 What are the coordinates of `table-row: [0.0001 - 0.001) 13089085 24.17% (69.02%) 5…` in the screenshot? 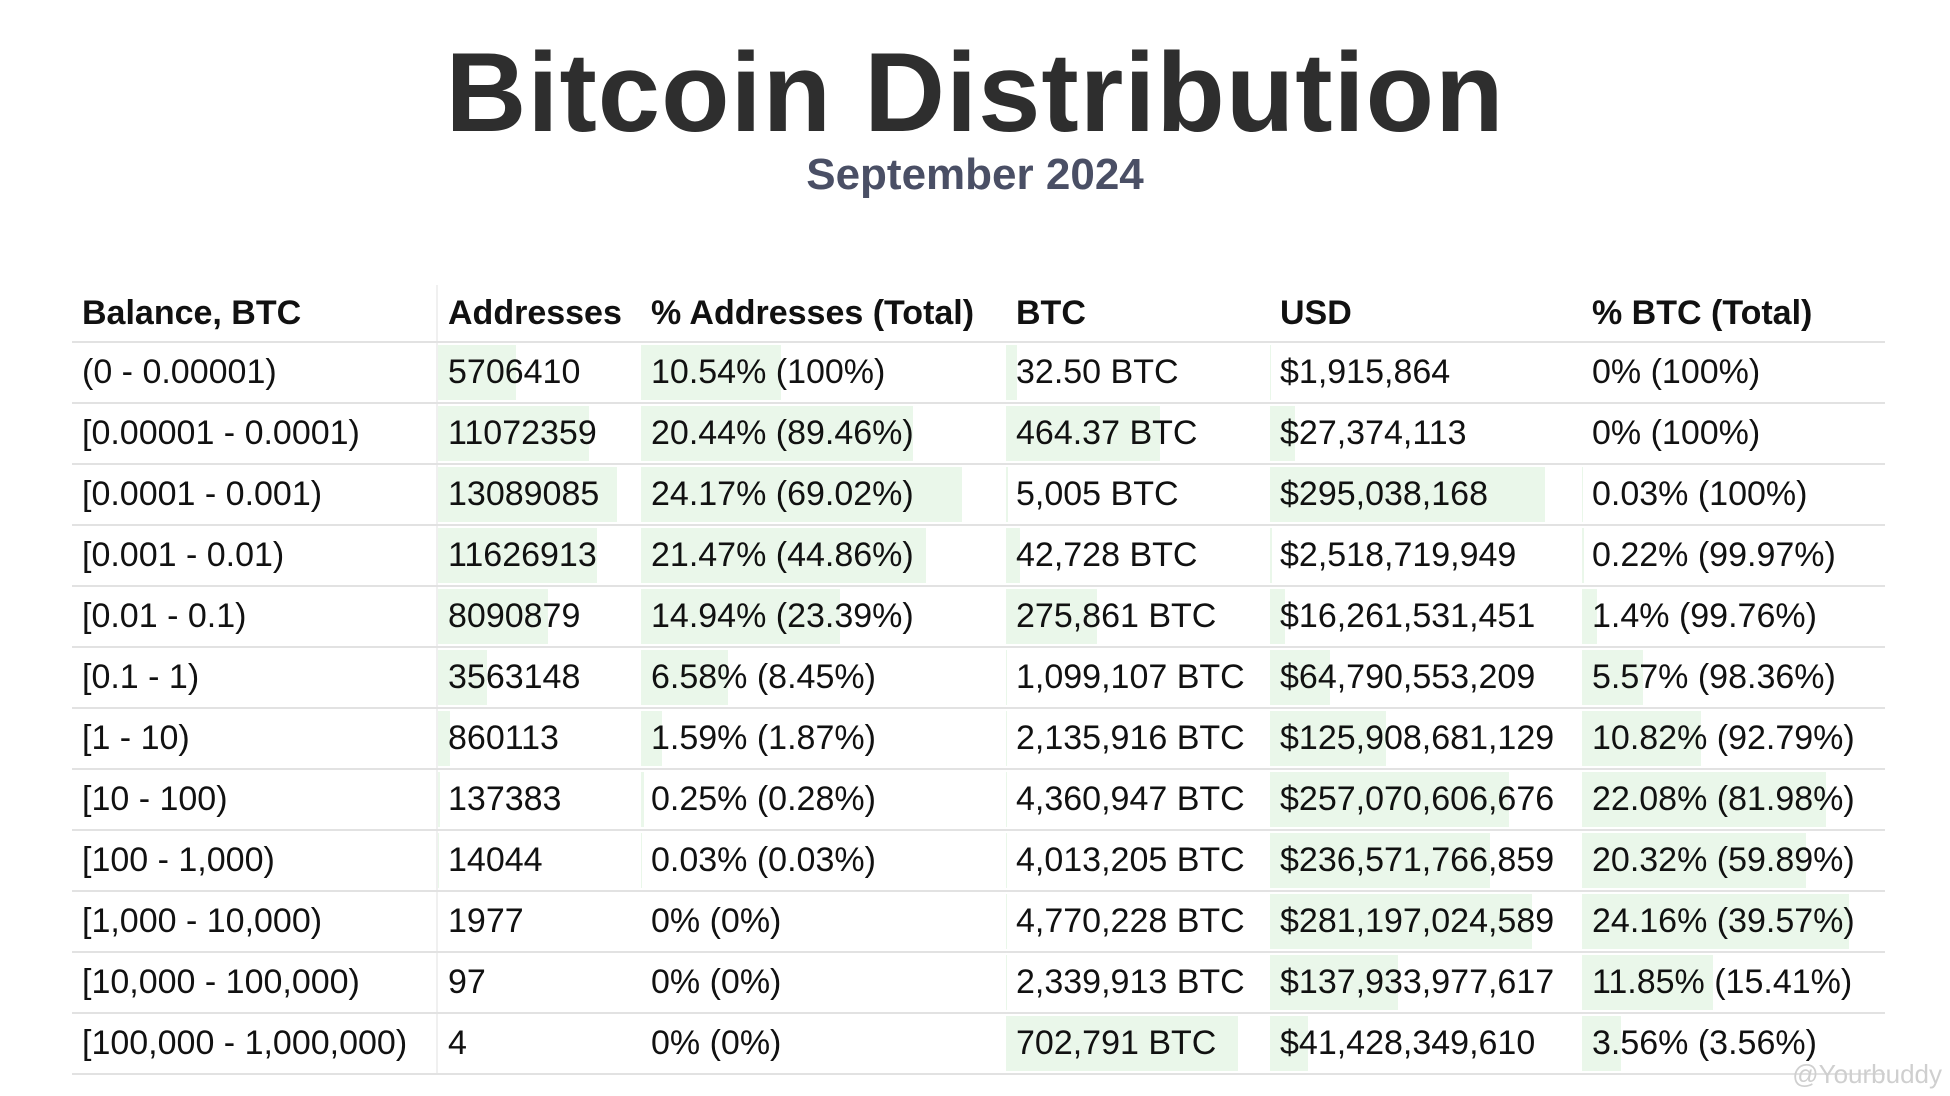 It's located at (978, 495).